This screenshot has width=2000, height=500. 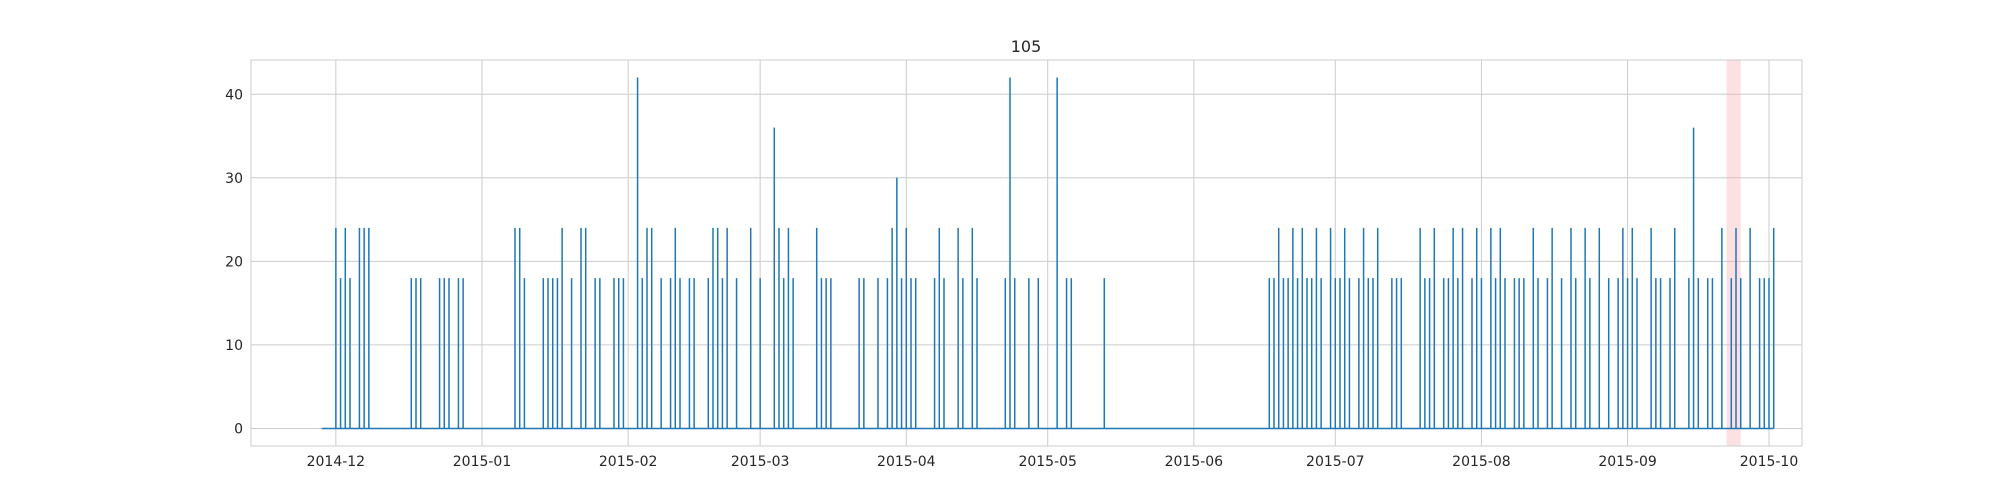 I want to click on x-tick-label: 2015-03, so click(x=760, y=462).